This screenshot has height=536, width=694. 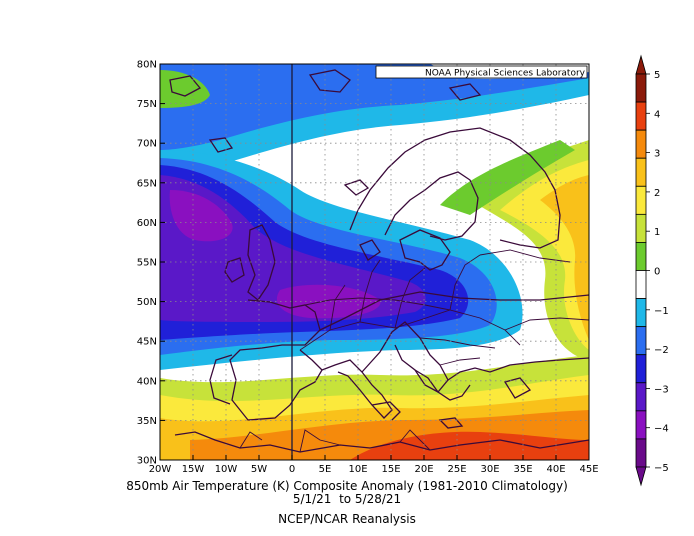 What do you see at coordinates (522, 469) in the screenshot?
I see `lon-tick-label: 35E` at bounding box center [522, 469].